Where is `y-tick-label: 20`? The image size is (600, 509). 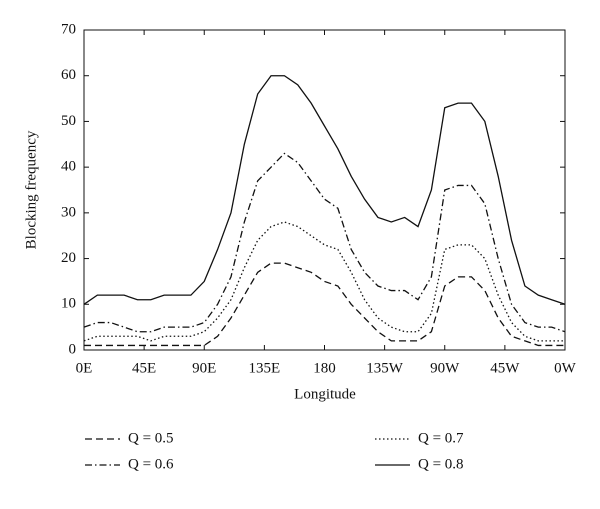 y-tick-label: 20 is located at coordinates (68, 258).